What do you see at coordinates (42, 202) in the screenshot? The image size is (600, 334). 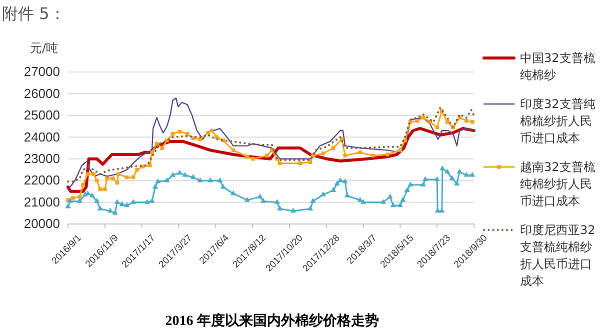 I see `y-tick-label: 21000` at bounding box center [42, 202].